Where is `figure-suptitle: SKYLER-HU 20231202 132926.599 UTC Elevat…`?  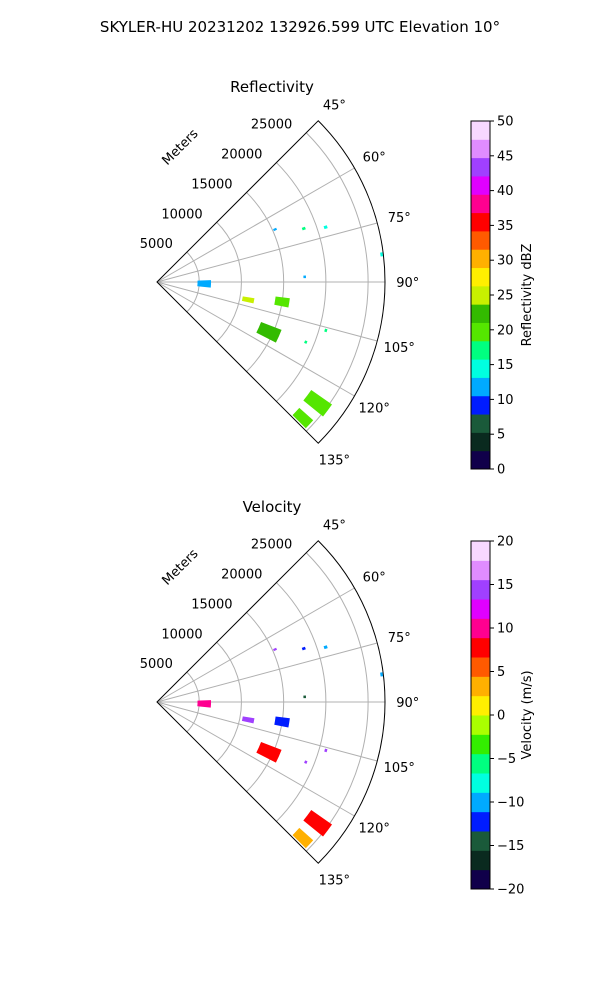
figure-suptitle: SKYLER-HU 20231202 132926.599 UTC Elevat… is located at coordinates (300, 27).